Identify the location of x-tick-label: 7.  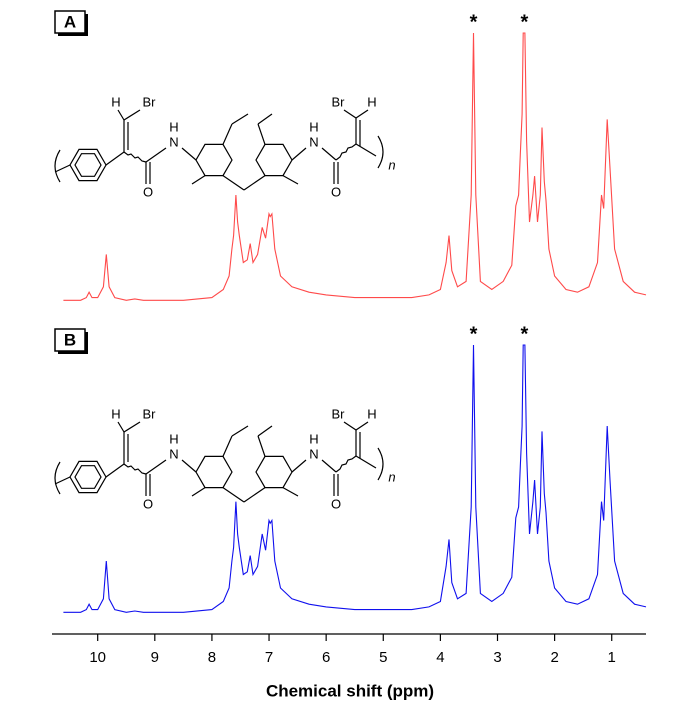
(269, 657).